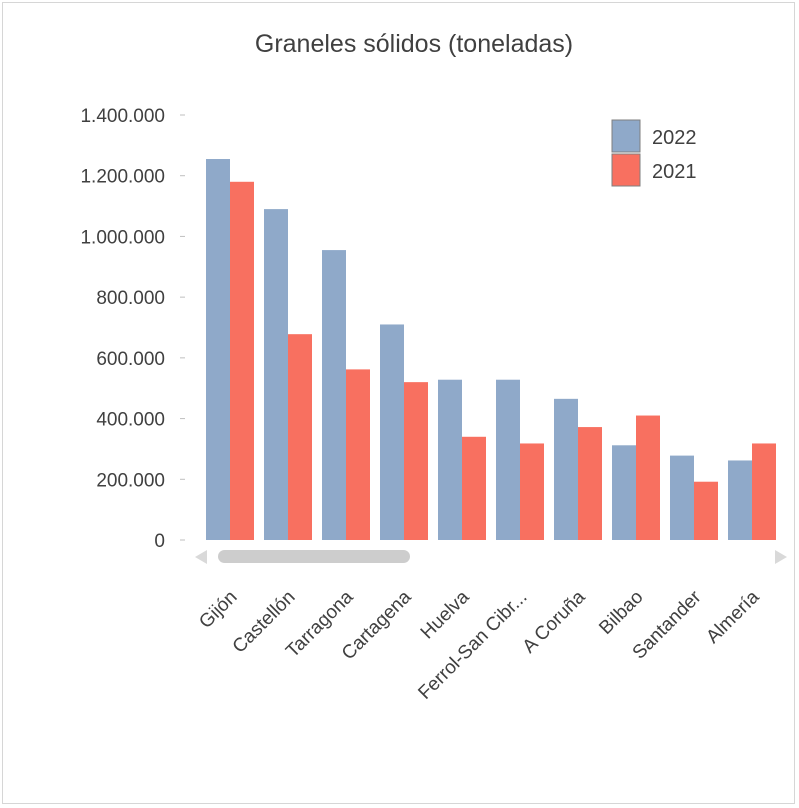 The height and width of the screenshot is (808, 799). What do you see at coordinates (491, 557) in the screenshot?
I see `horizontal-scrollbar` at bounding box center [491, 557].